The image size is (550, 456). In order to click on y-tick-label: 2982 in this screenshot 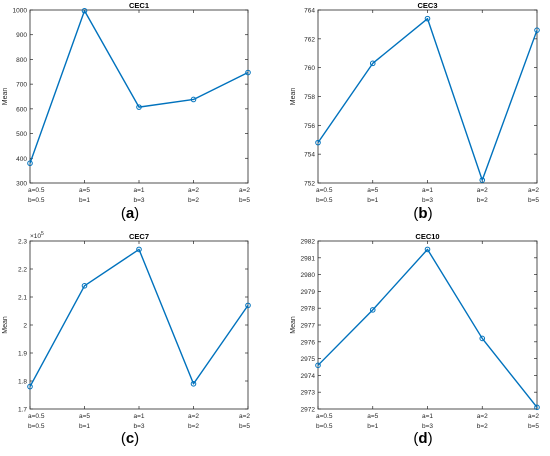, I will do `click(308, 242)`.